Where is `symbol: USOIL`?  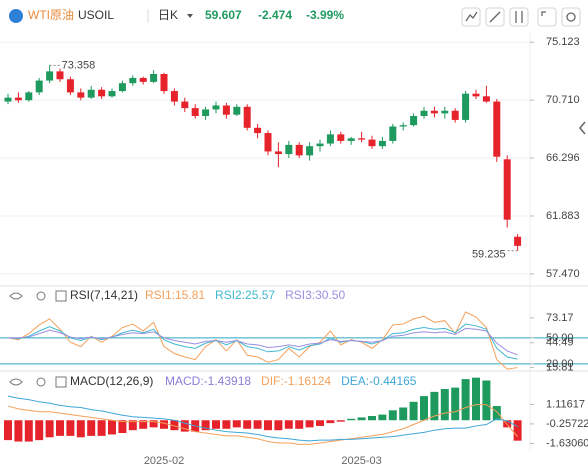
symbol: USOIL is located at coordinates (96, 15).